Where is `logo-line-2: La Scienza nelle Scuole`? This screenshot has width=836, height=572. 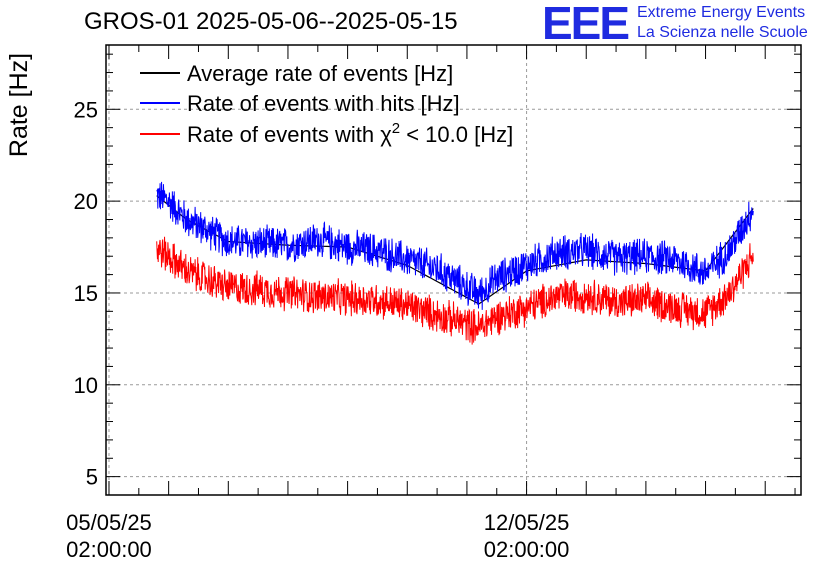
logo-line-2: La Scienza nelle Scuole is located at coordinates (722, 32).